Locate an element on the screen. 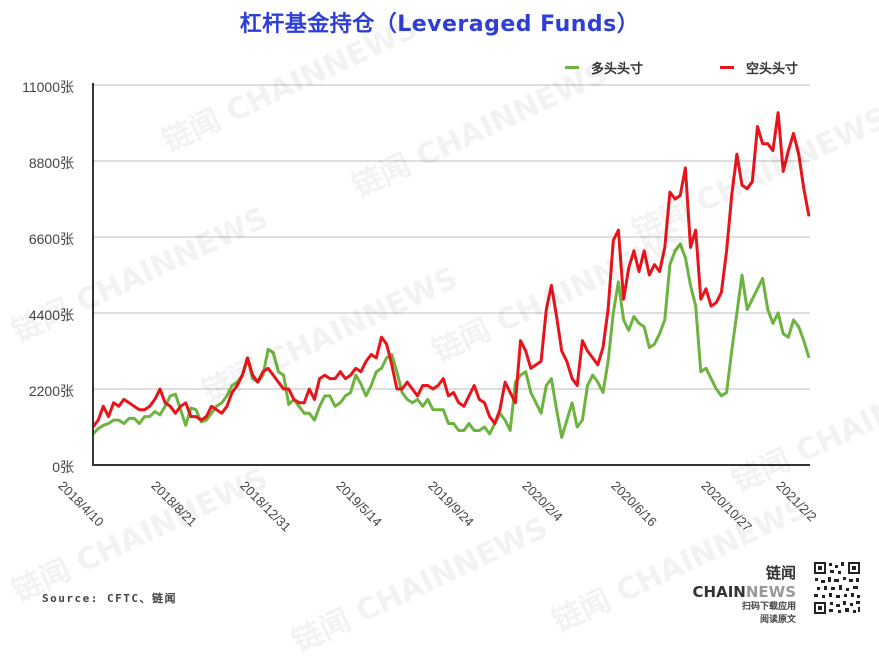 This screenshot has height=661, width=879. brand-block: 链闻 CHAINNEWS 扫码下载应用 阅读原文 is located at coordinates (728, 594).